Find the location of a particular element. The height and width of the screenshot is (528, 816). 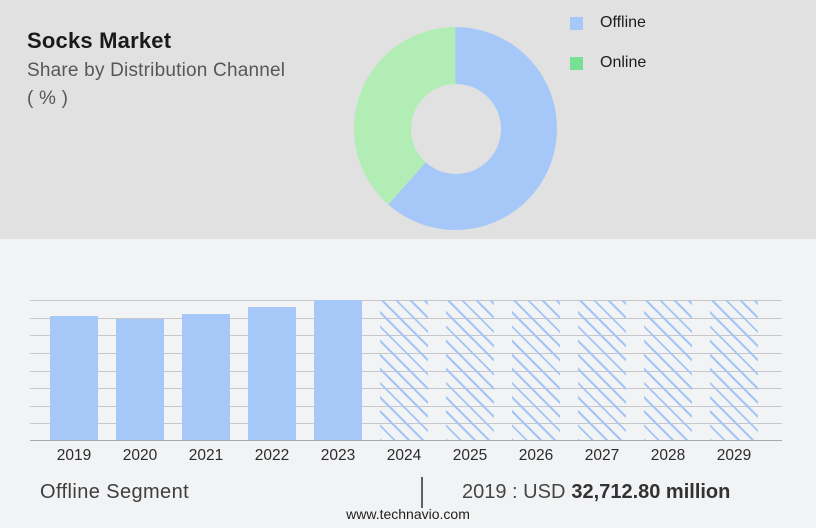

legend-item-online: Online is located at coordinates (608, 63).